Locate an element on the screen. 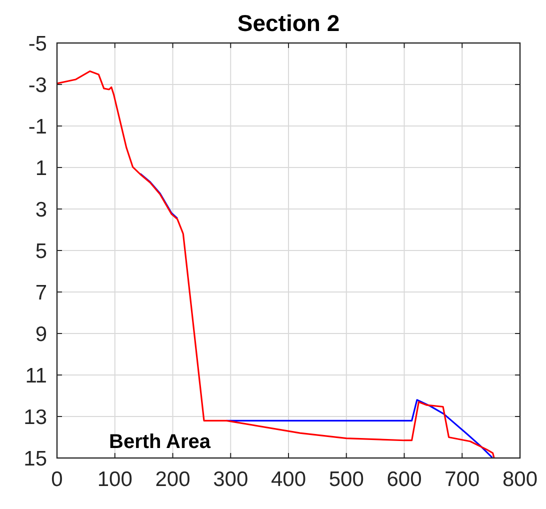 The image size is (546, 509). x-tick-label: 600 is located at coordinates (404, 479).